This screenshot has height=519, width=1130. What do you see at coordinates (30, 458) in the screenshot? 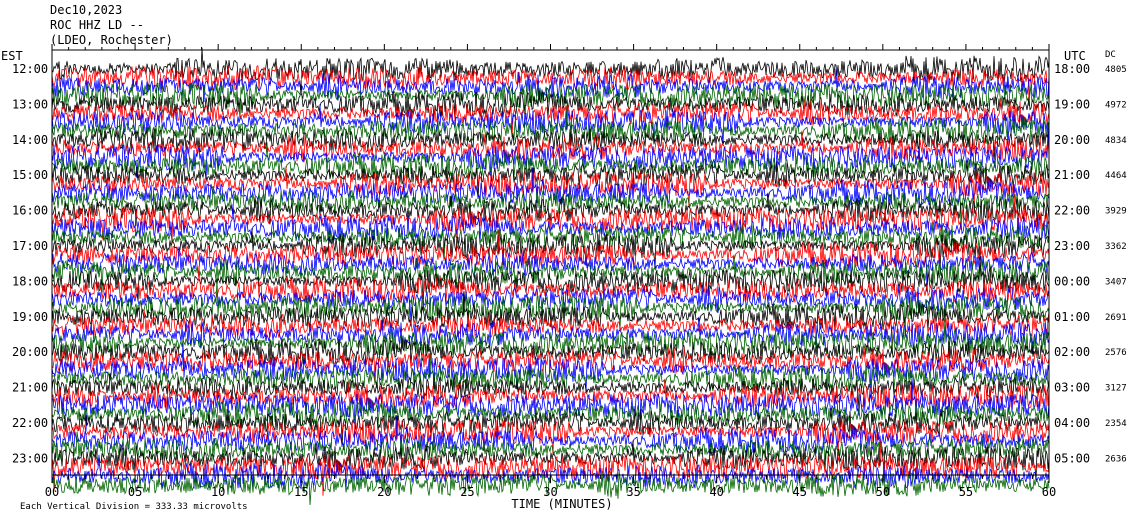
I see `est-hour-label: 23:00` at bounding box center [30, 458].